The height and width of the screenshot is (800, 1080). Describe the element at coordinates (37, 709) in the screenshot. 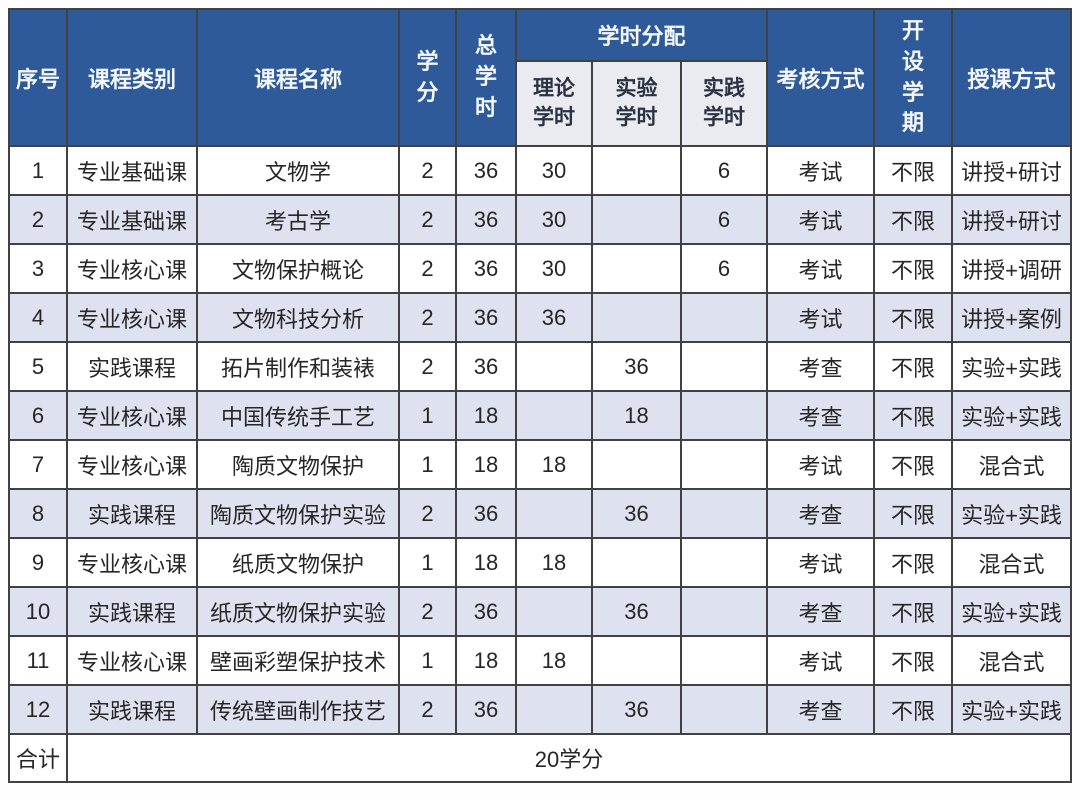

I see `cell-index: 12` at that location.